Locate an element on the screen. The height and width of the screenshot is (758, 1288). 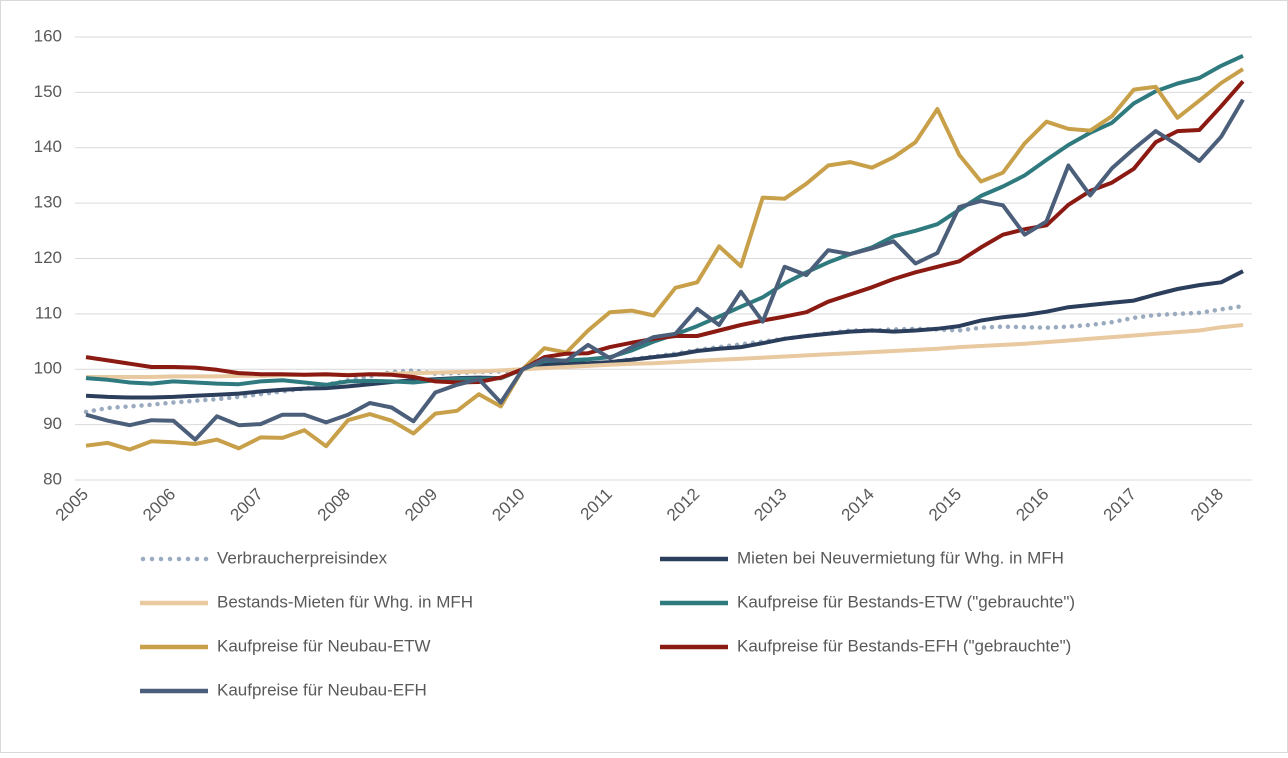
legend-label: Bestands-Mieten für Whg. in MFH is located at coordinates (345, 601).